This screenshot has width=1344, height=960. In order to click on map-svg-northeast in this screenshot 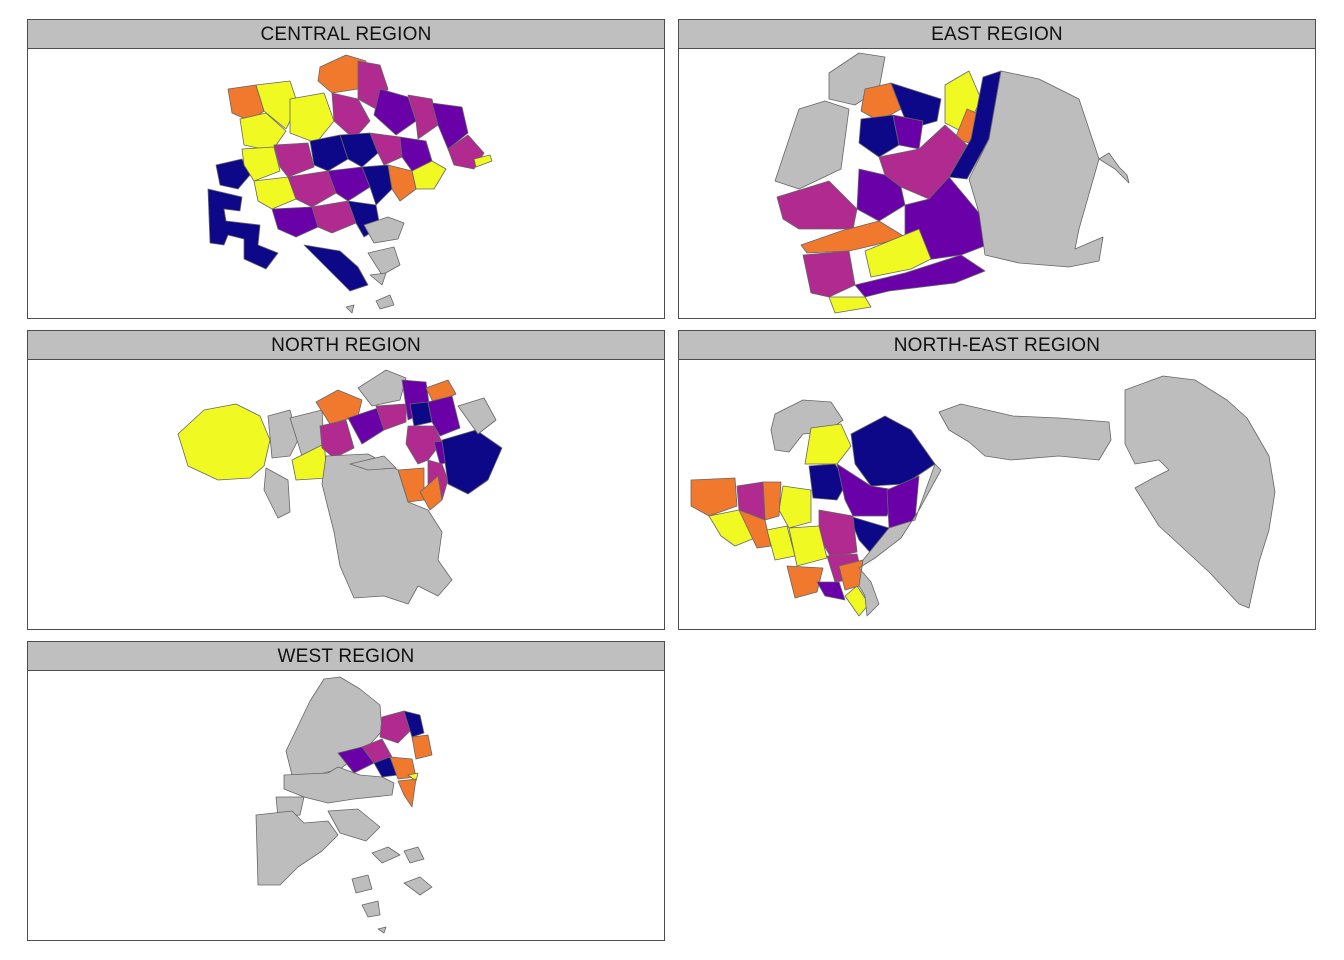, I will do `click(983, 496)`.